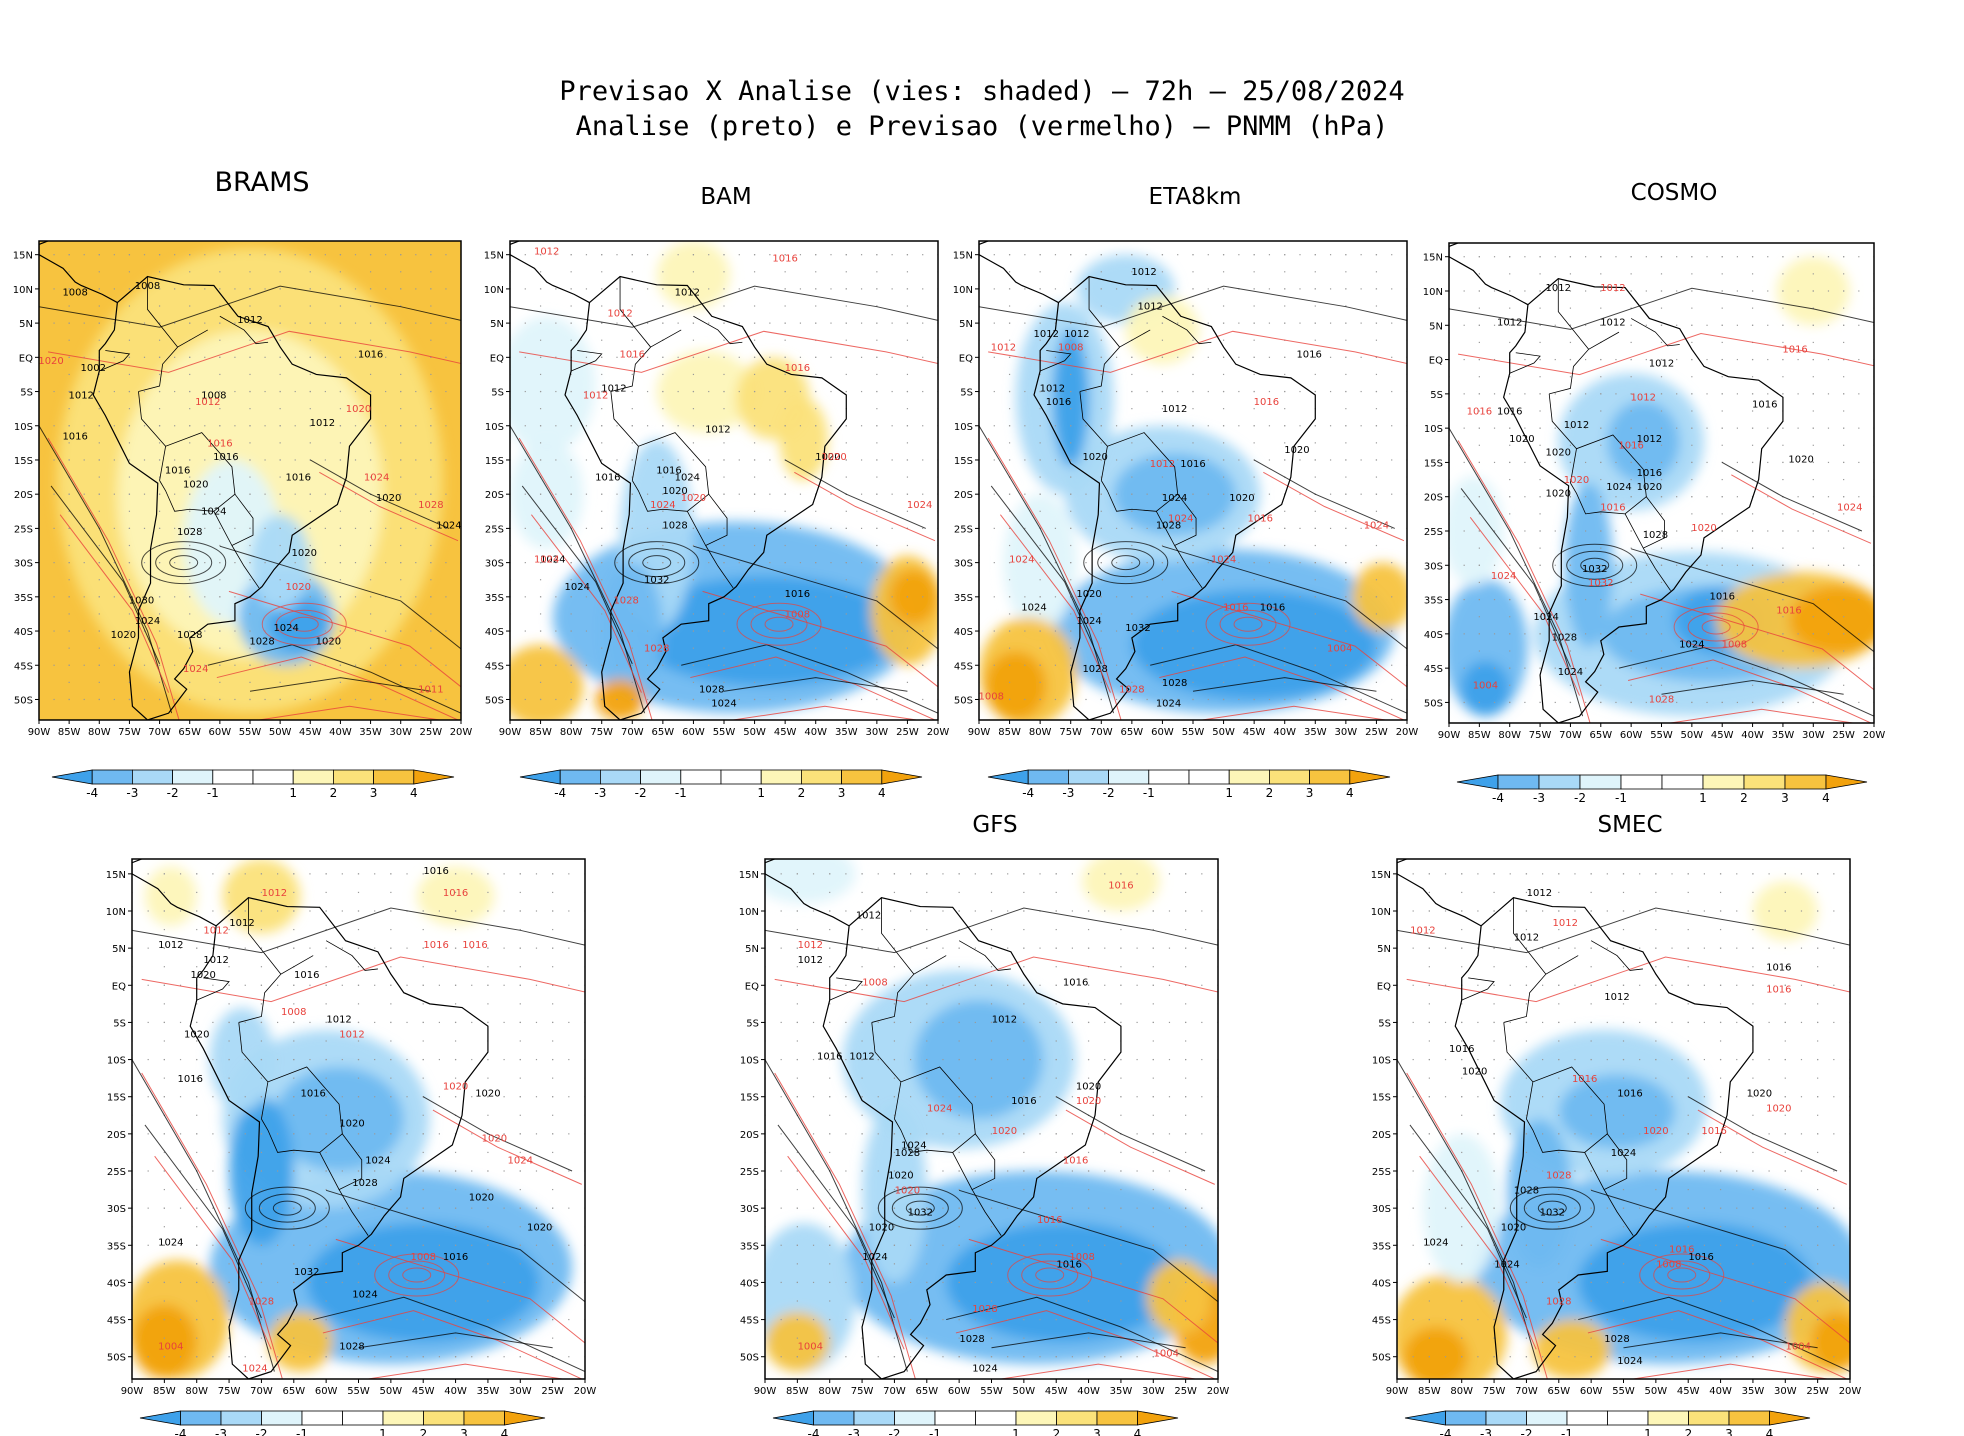  Describe the element at coordinates (1315, 732) in the screenshot. I see `lon-tick-label: 35W` at that location.